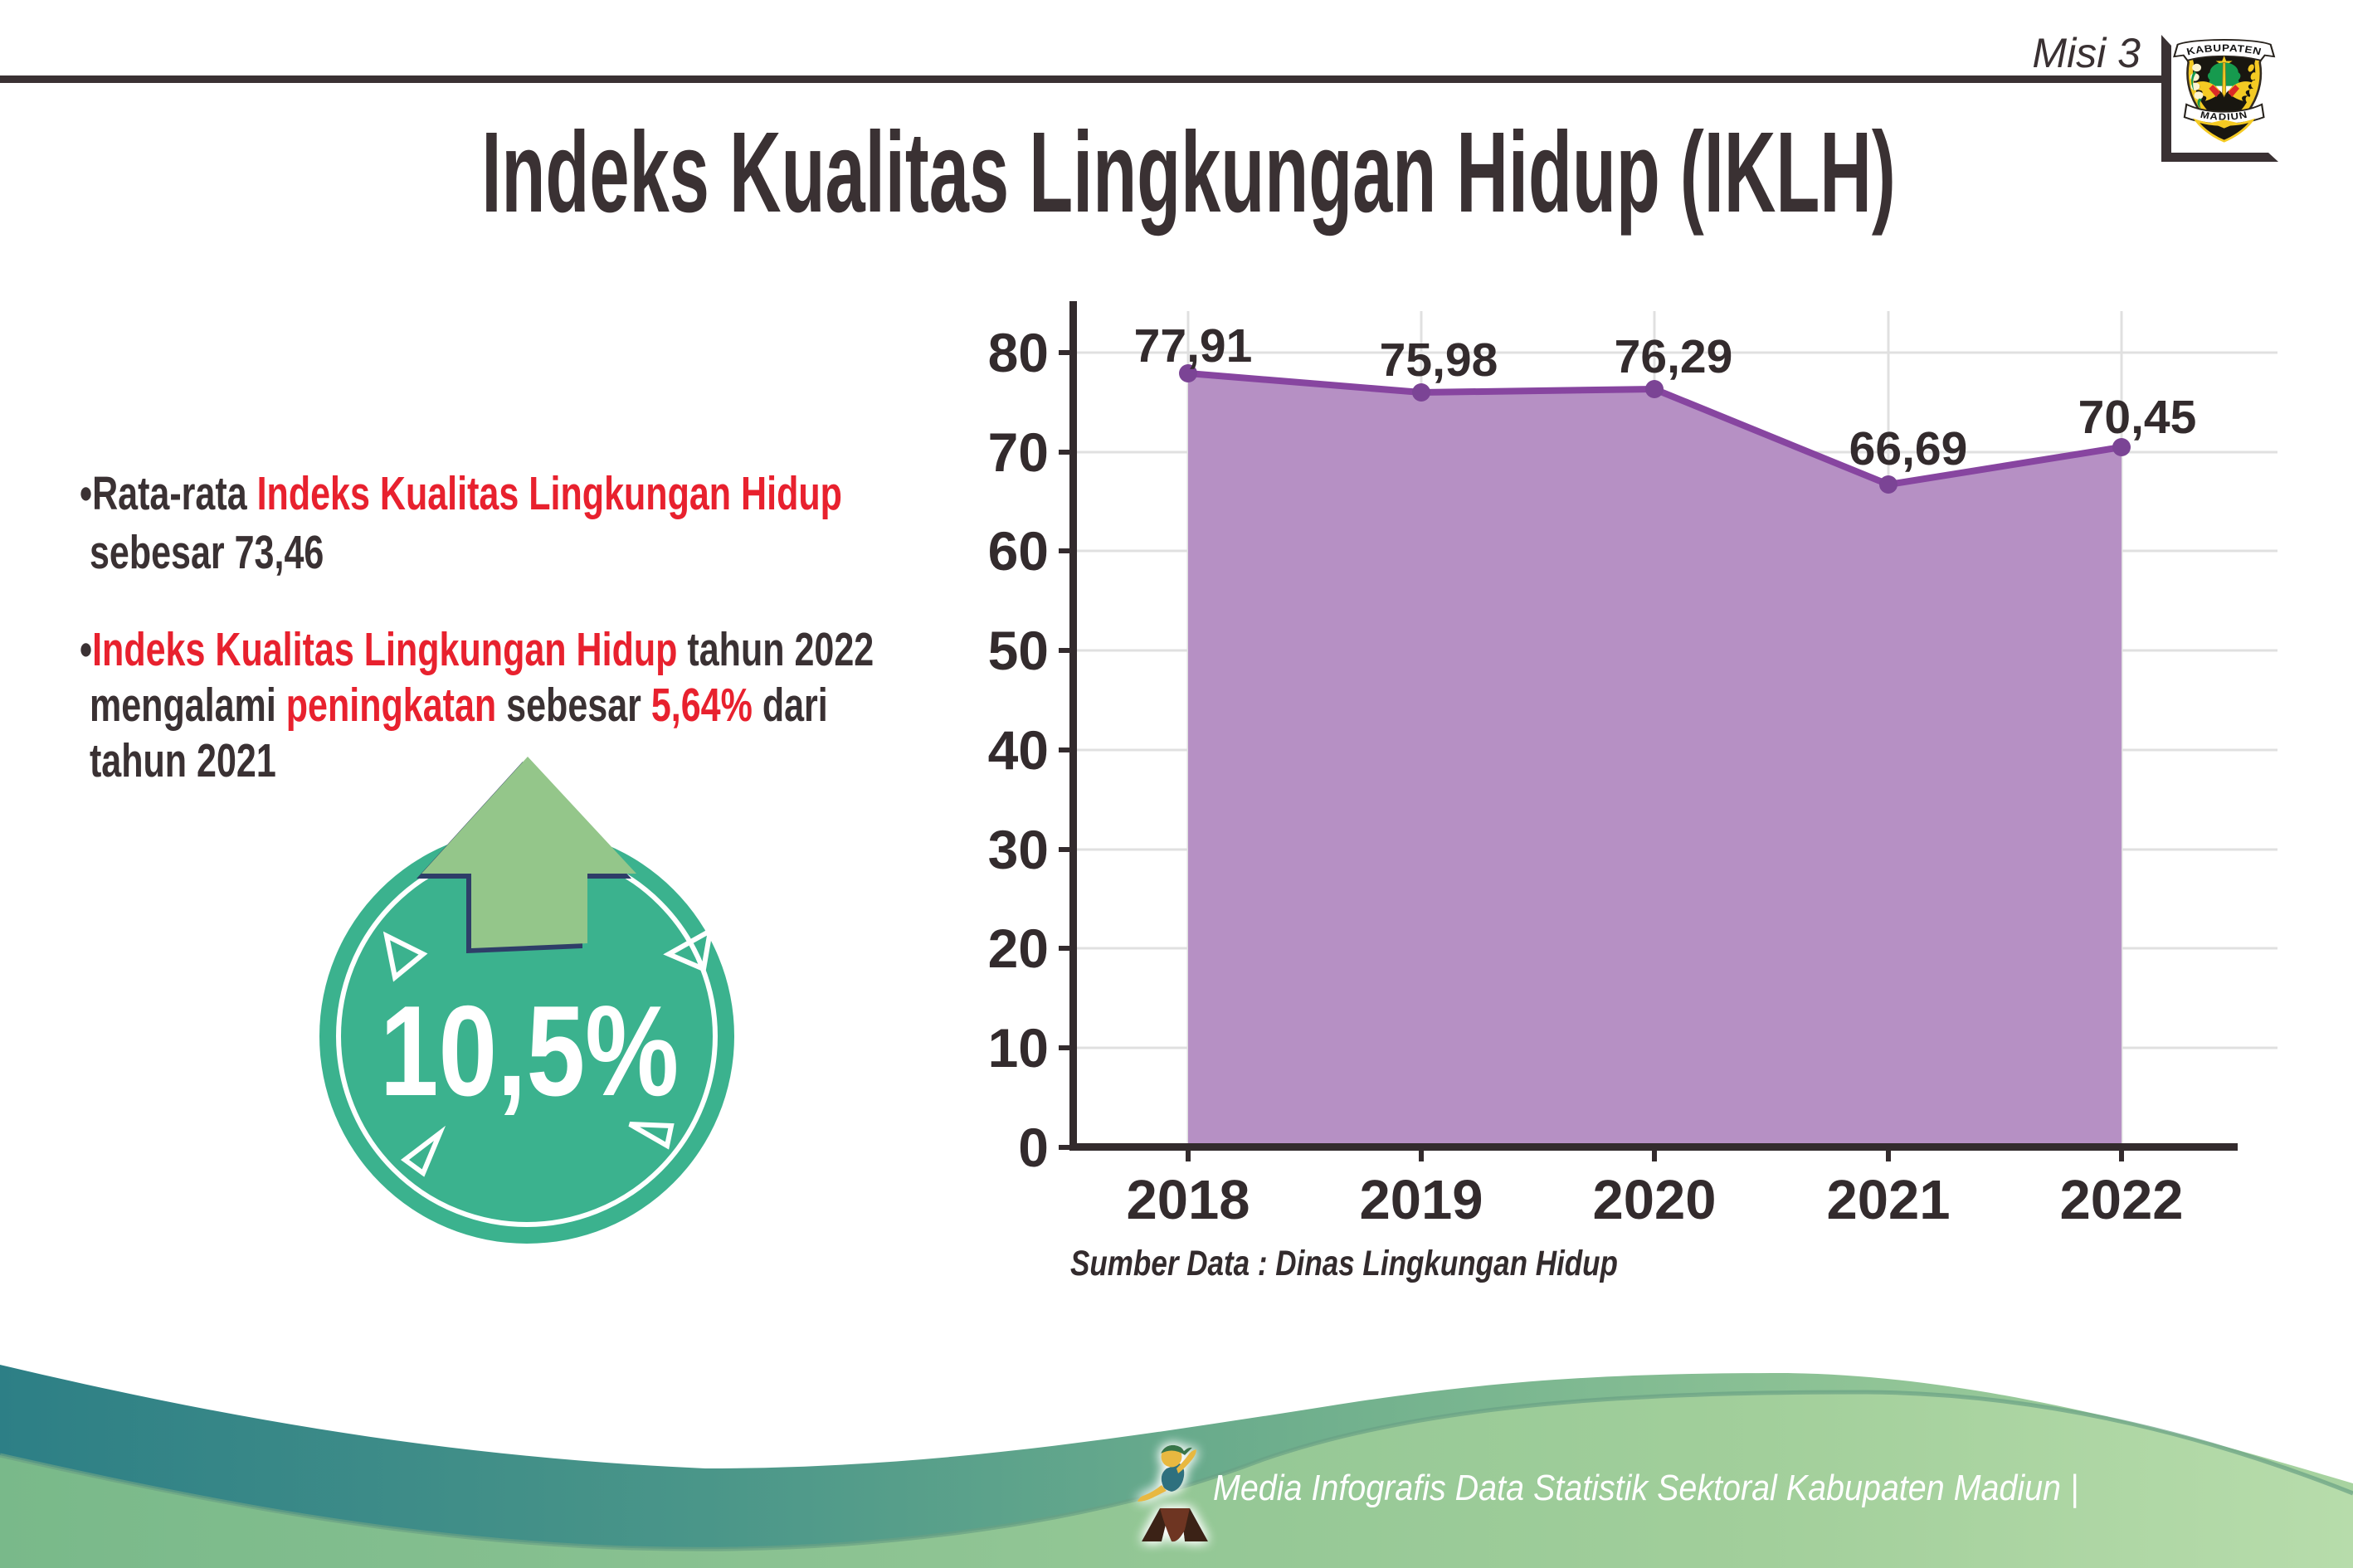 The image size is (2353, 1568). Describe the element at coordinates (1439, 360) in the screenshot. I see `svg-text: 75,98` at that location.